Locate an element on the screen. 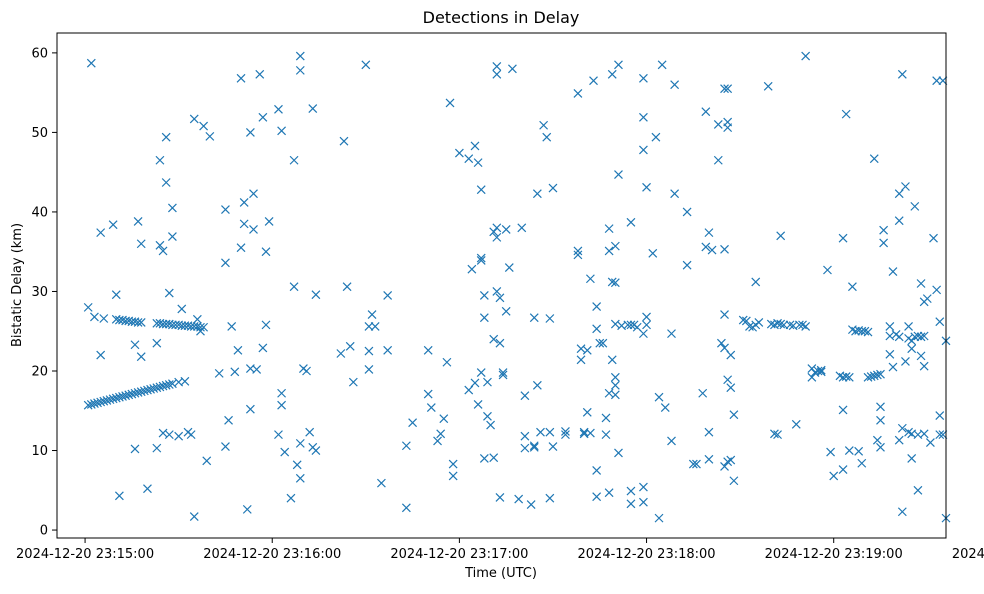 The width and height of the screenshot is (984, 594). y-tick-label: 50 is located at coordinates (39, 133).